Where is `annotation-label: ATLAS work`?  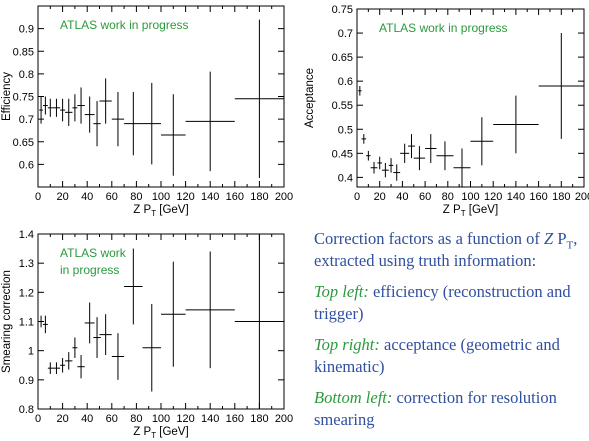
annotation-label: ATLAS work is located at coordinates (93, 253).